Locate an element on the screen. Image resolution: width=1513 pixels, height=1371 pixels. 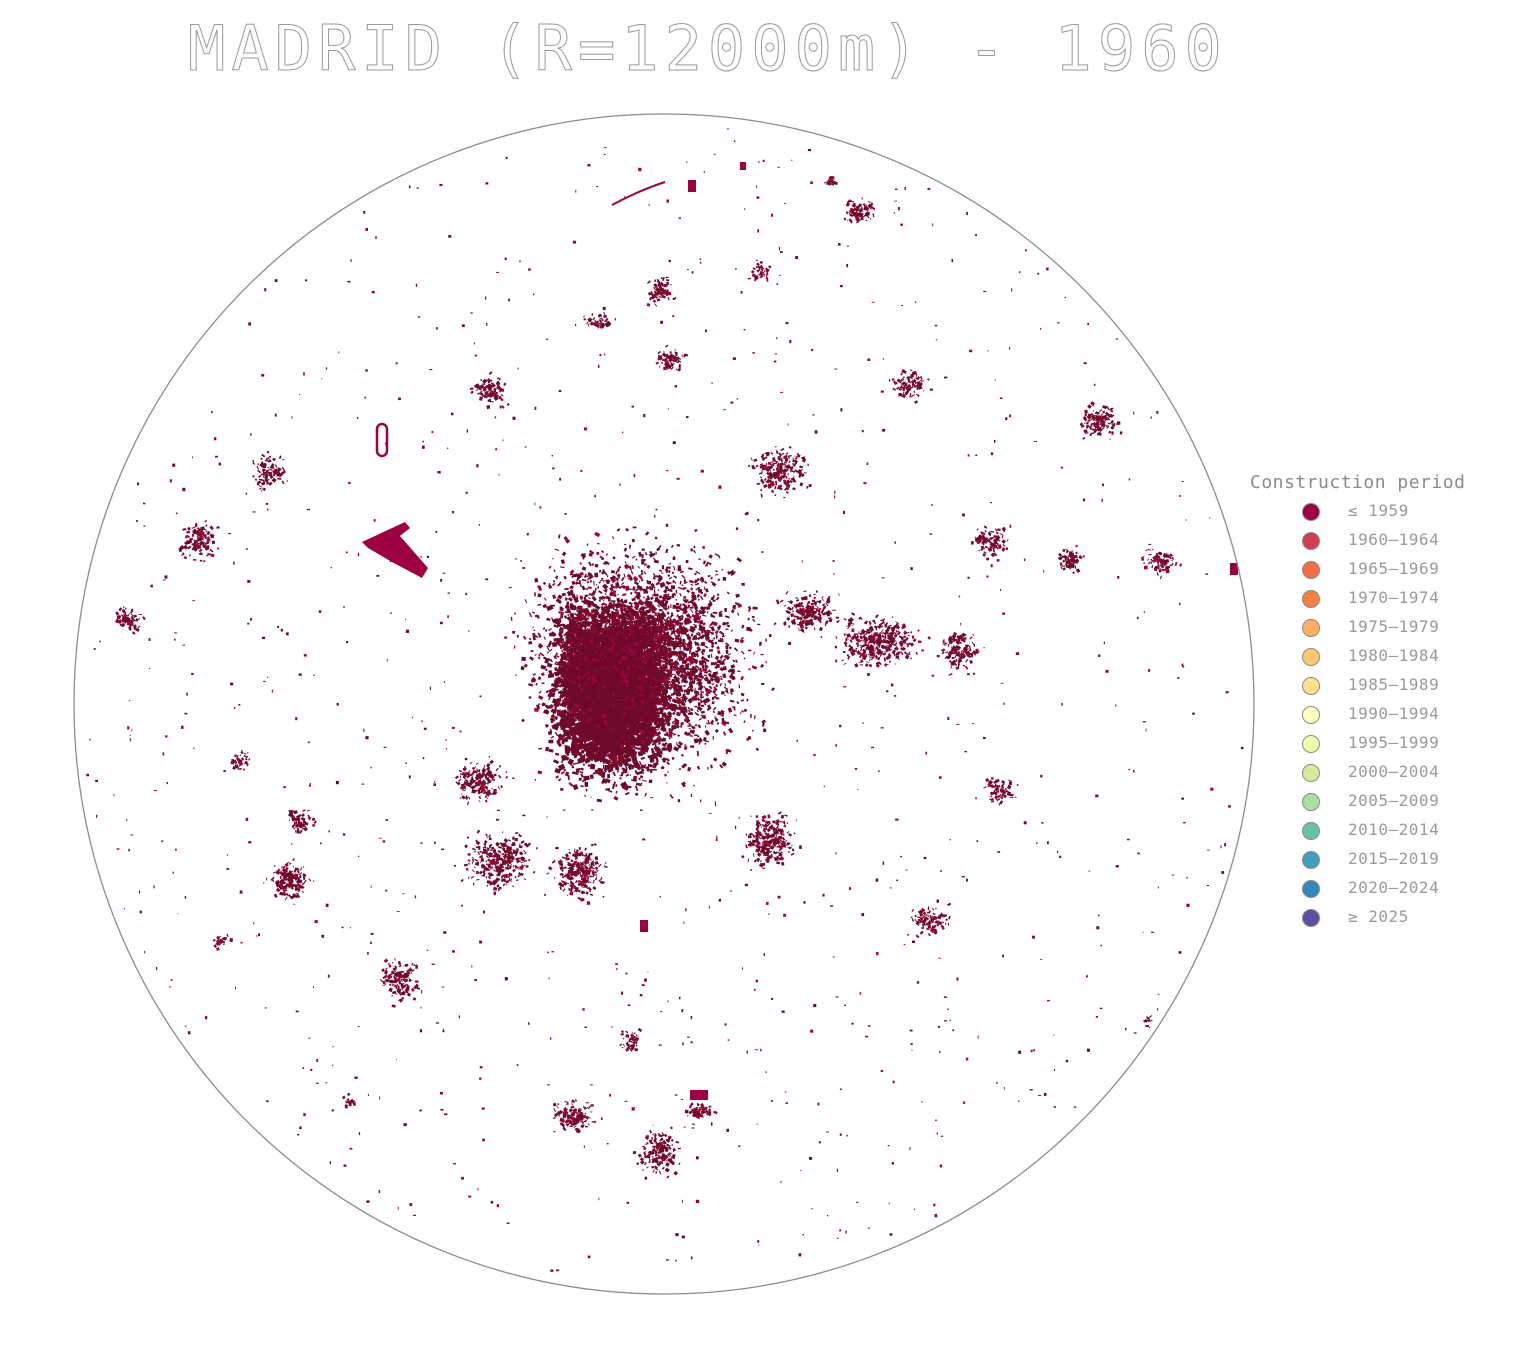
legend-label: 1975–1979 is located at coordinates (1394, 626).